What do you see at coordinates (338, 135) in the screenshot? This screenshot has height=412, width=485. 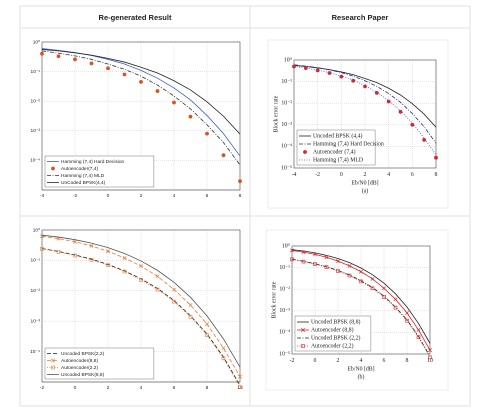 I see `legend-label: Uncoded BPSK (4,4)` at bounding box center [338, 135].